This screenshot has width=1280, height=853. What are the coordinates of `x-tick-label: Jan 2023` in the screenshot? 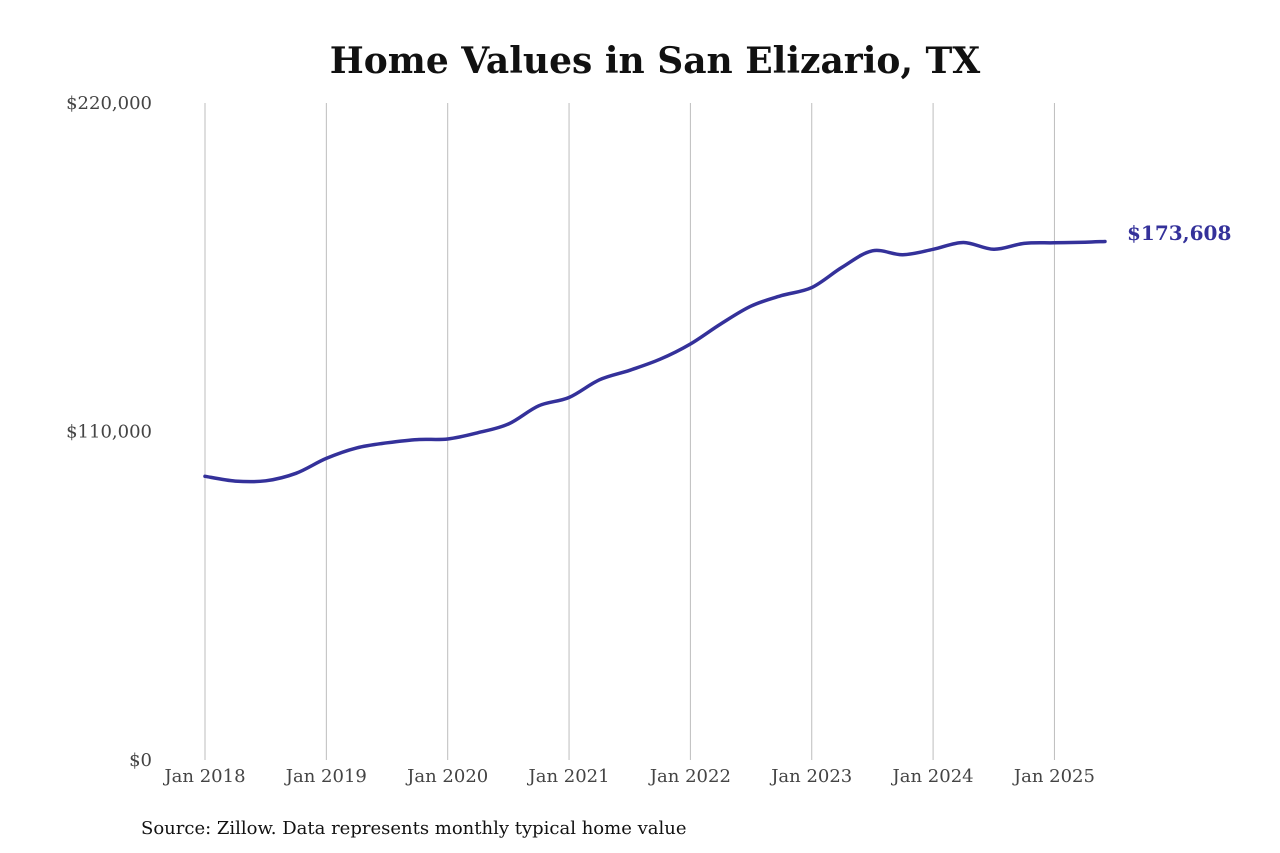 It's located at (810, 776).